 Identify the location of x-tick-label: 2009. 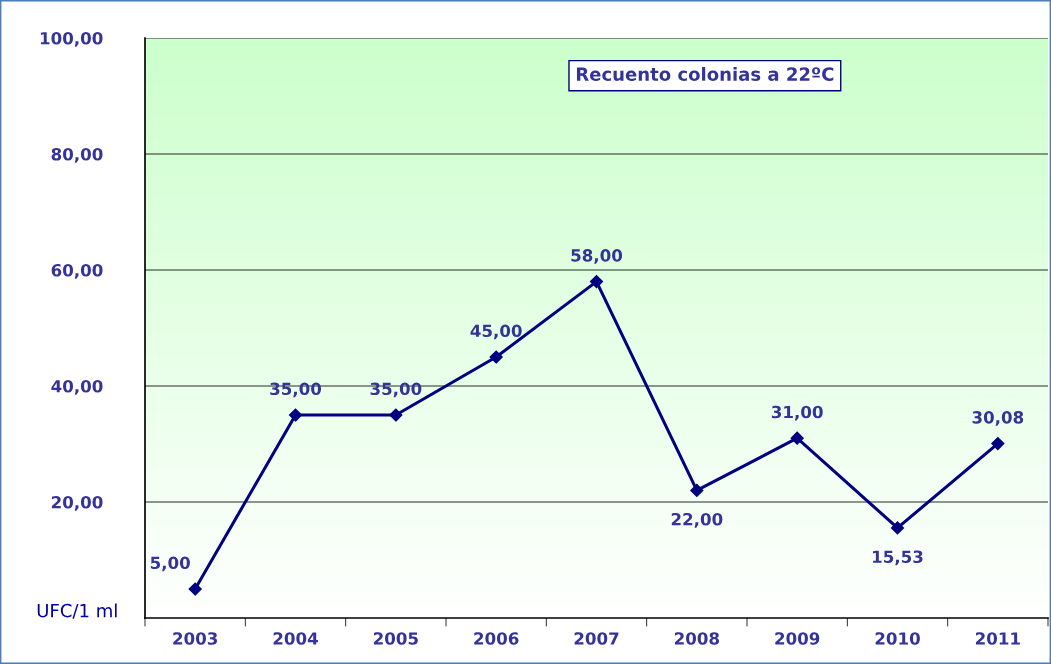
(797, 638).